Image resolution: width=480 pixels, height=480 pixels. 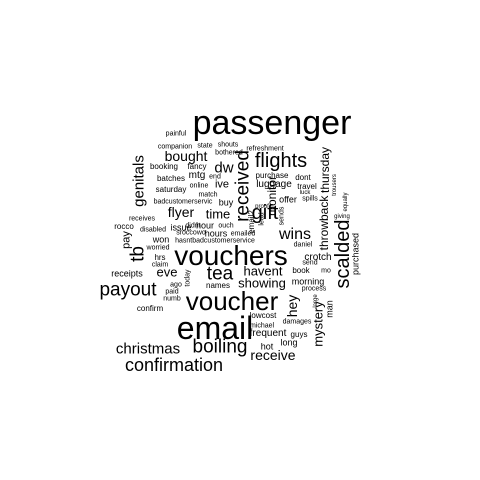 I want to click on word-hasntbadcustomerservice: hasntbadcustomerservice, so click(x=215, y=241).